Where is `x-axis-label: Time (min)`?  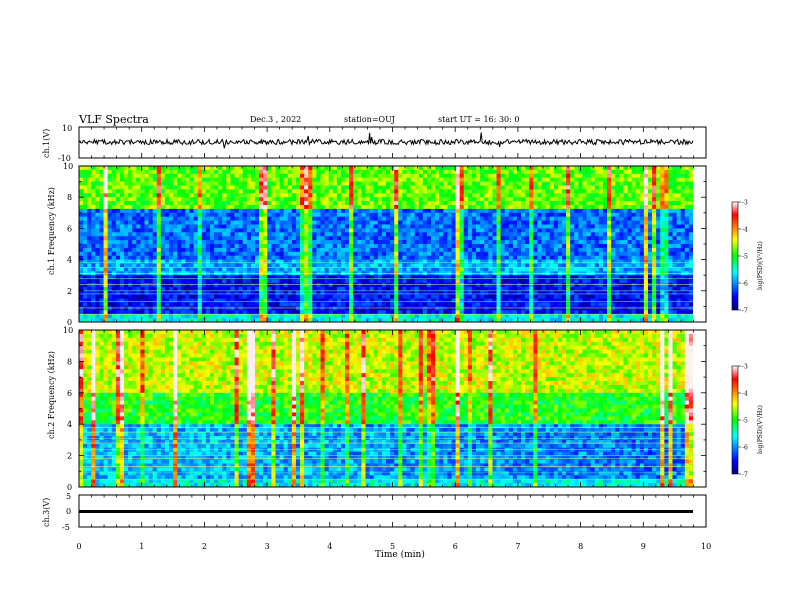 x-axis-label: Time (min) is located at coordinates (400, 554).